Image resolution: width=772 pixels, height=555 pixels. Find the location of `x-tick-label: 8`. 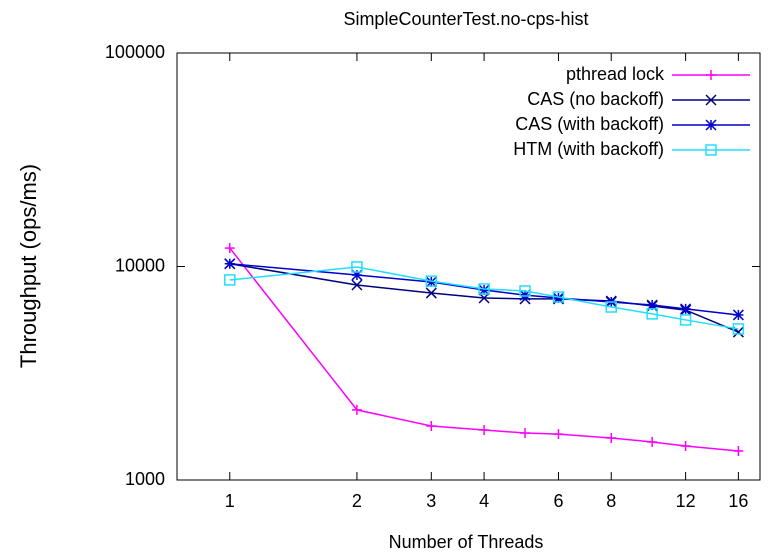

x-tick-label: 8 is located at coordinates (611, 501).